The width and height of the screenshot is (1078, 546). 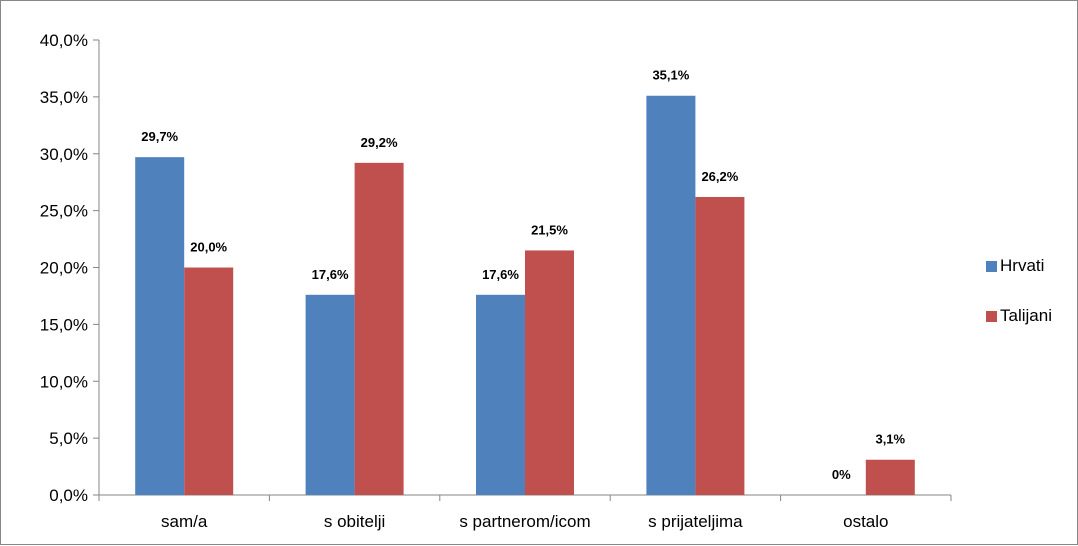 I want to click on x-tick-label: sam/a, so click(x=184, y=521).